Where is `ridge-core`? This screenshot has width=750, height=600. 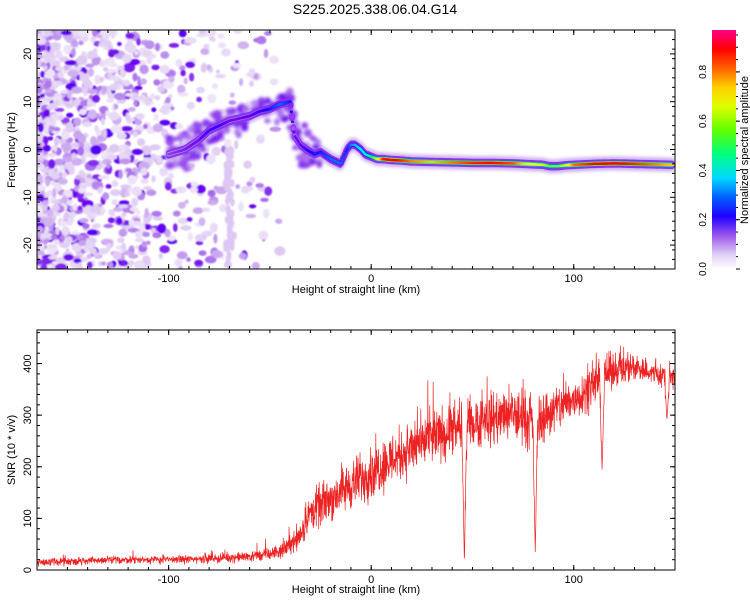
ridge-core is located at coordinates (420, 134).